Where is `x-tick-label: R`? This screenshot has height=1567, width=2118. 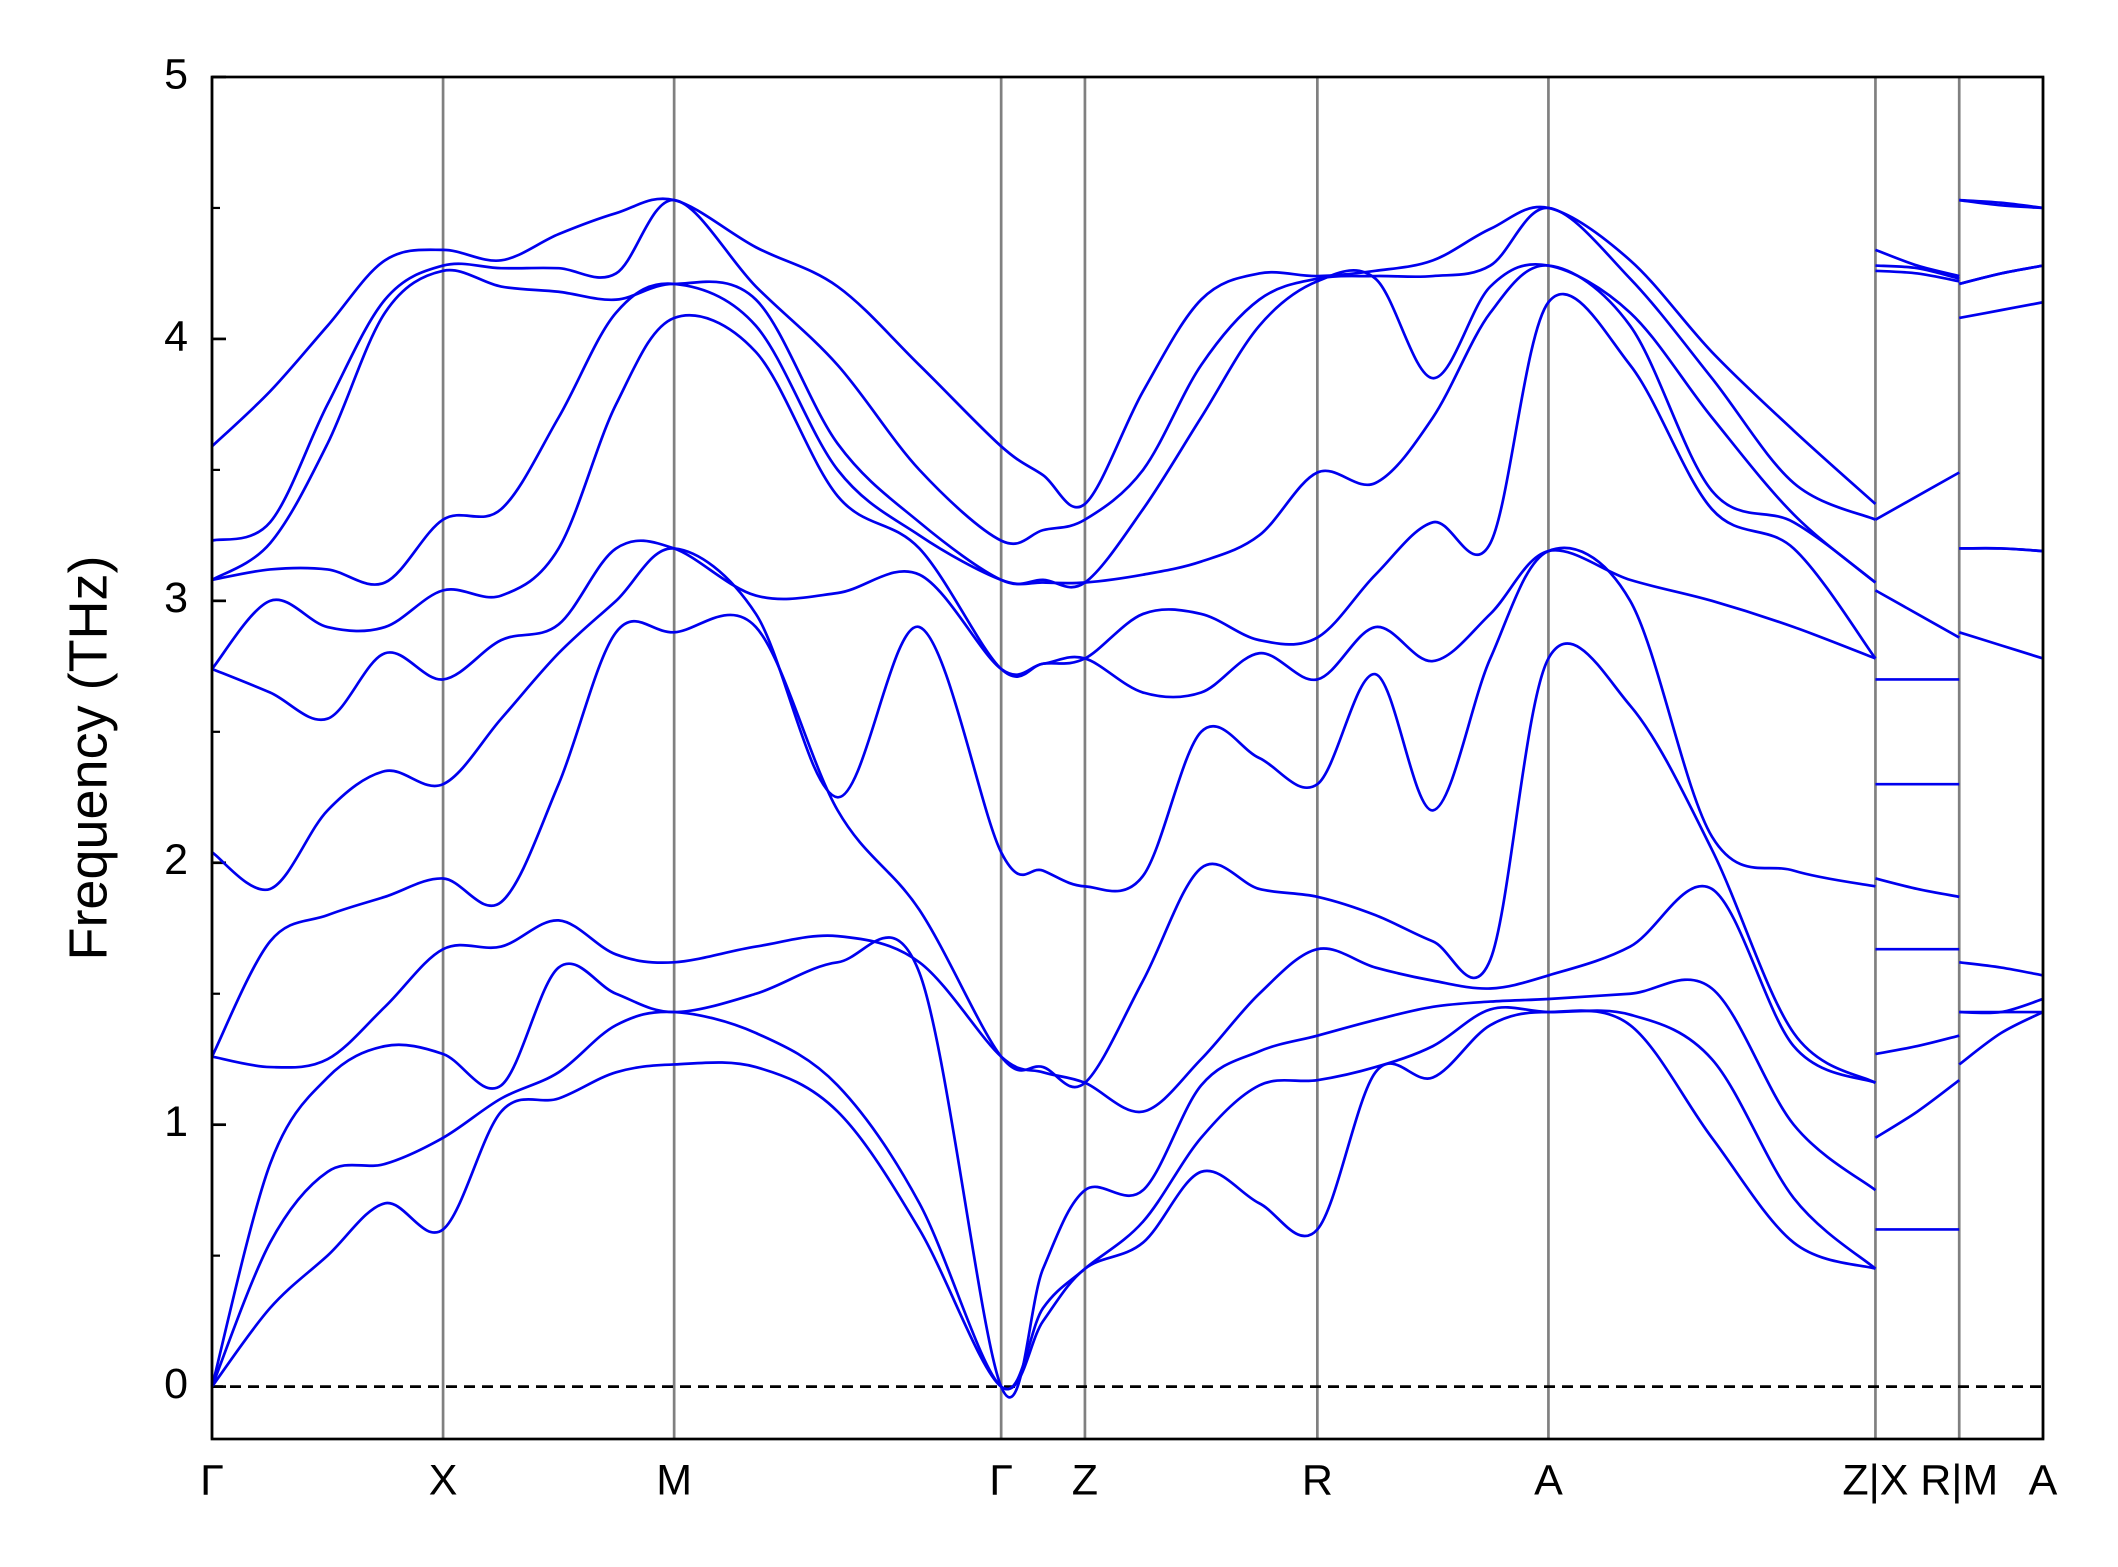
x-tick-label: R is located at coordinates (1317, 1480).